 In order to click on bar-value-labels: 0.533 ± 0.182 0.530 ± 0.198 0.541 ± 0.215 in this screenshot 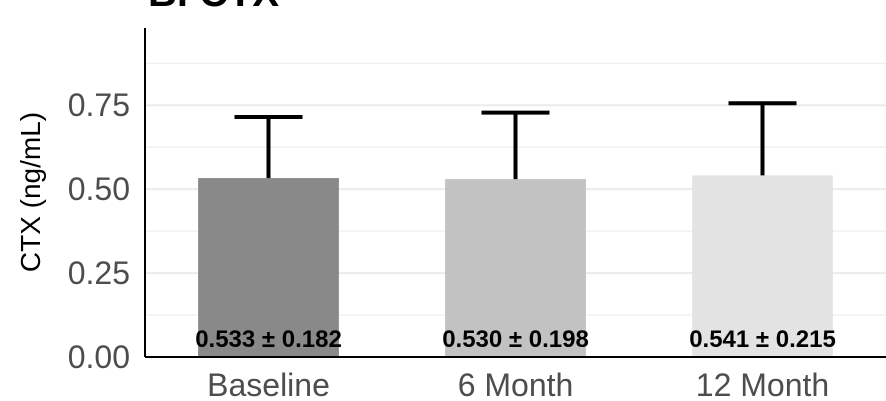, I will do `click(515, 339)`.